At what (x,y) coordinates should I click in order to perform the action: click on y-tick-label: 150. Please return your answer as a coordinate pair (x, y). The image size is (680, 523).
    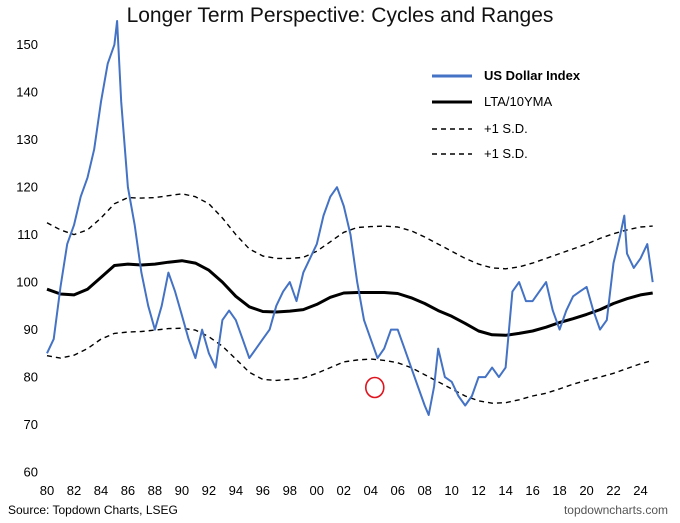
    Looking at the image, I should click on (27, 44).